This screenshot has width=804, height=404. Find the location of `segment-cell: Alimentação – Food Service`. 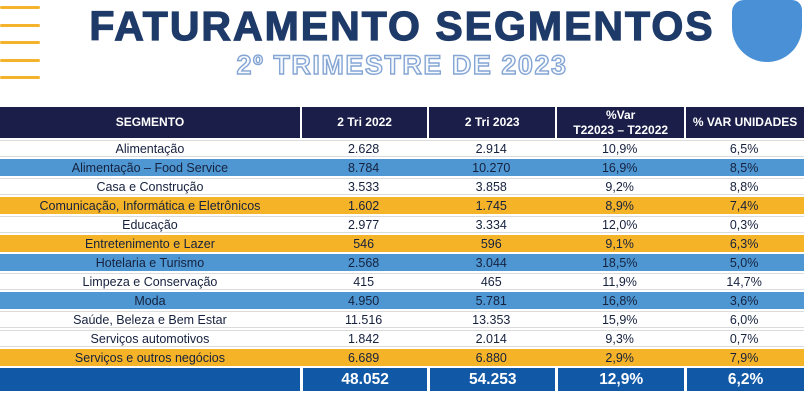

segment-cell: Alimentação – Food Service is located at coordinates (150, 167).